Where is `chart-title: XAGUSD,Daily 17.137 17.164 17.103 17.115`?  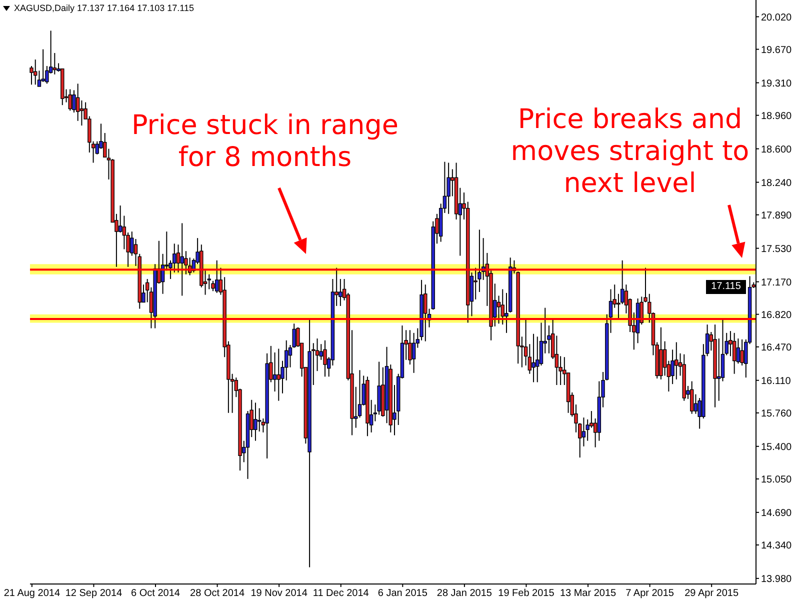
chart-title: XAGUSD,Daily 17.137 17.164 17.103 17.115 is located at coordinates (104, 8).